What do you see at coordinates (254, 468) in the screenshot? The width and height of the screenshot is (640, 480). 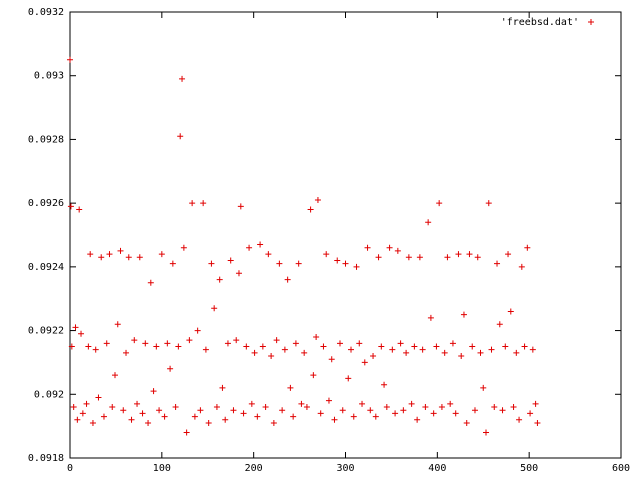 I see `x-tick-label: 200` at bounding box center [254, 468].